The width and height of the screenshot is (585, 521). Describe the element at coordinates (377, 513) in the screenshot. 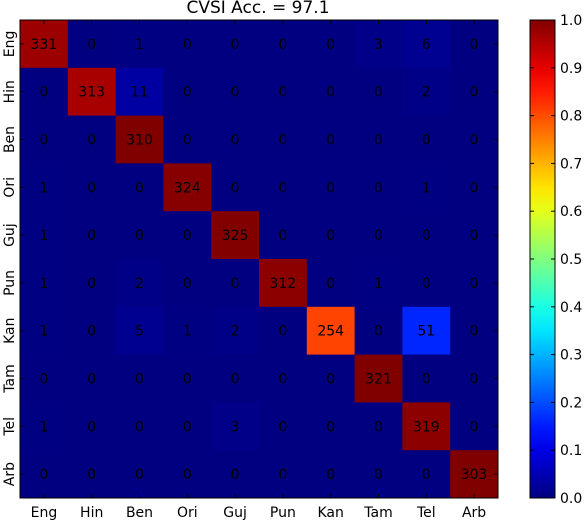

I see `x-tick-label: Tam` at that location.